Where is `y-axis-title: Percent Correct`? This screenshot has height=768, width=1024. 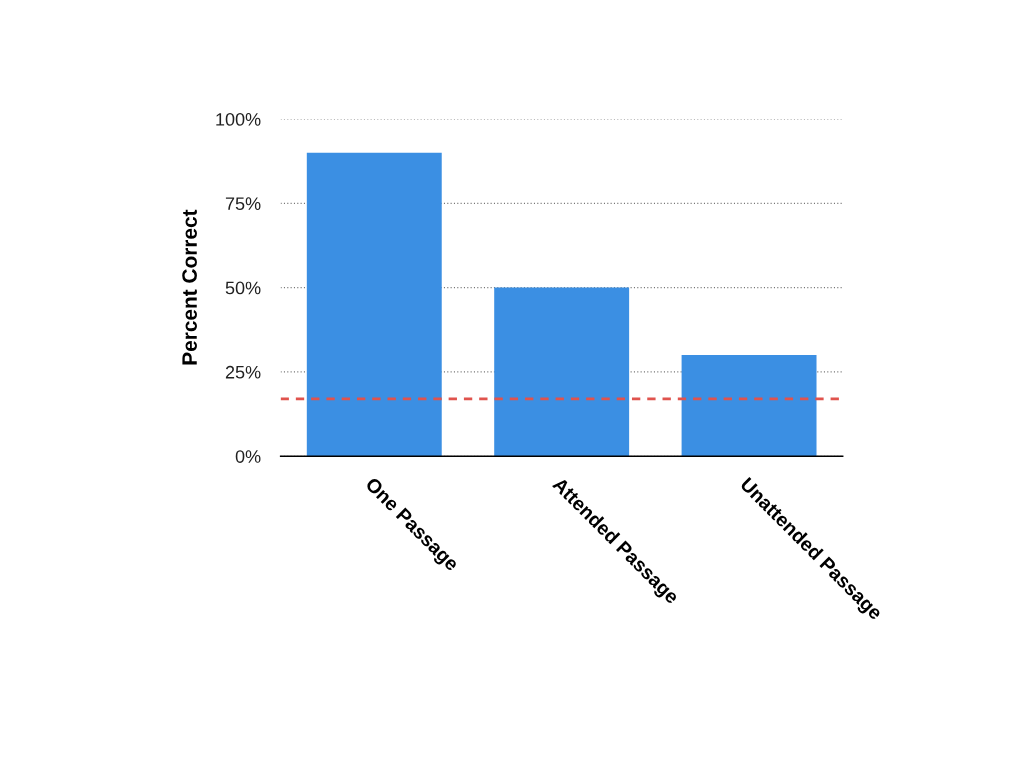 y-axis-title: Percent Correct is located at coordinates (189, 287).